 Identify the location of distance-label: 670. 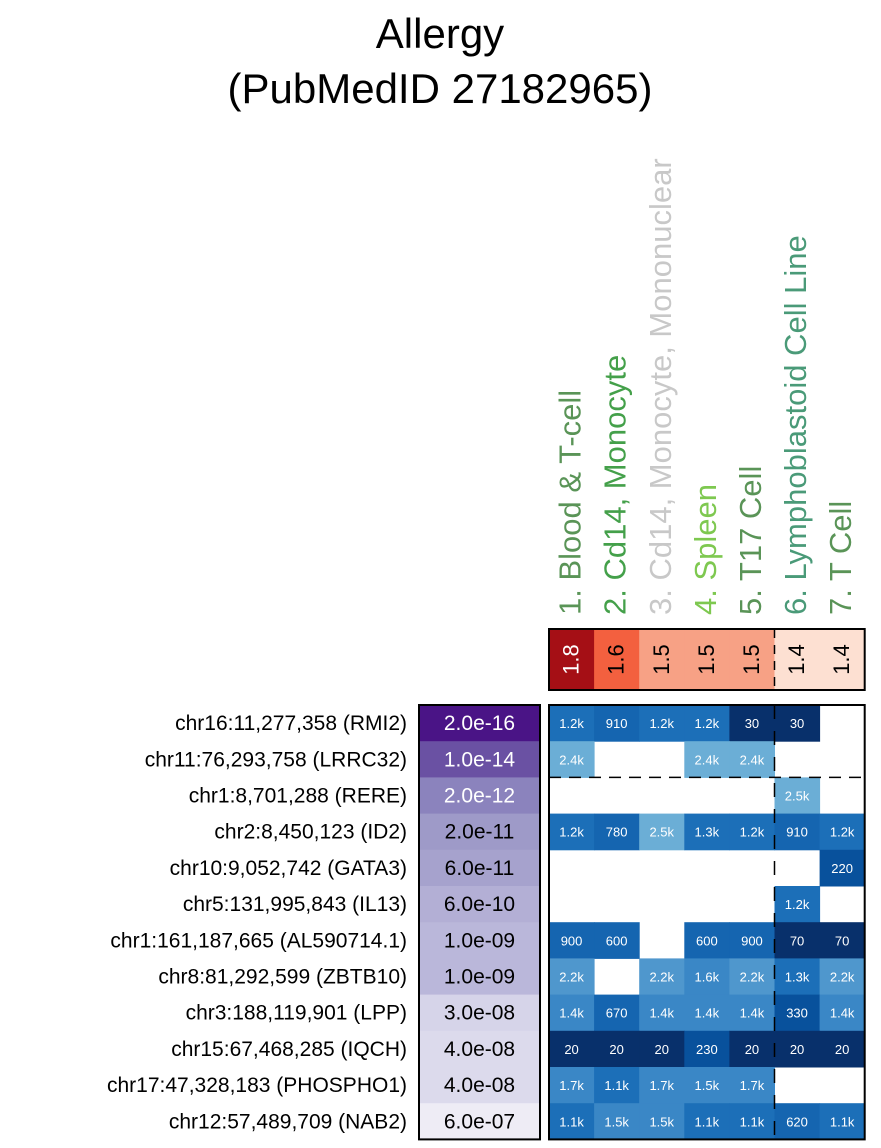
(617, 1013).